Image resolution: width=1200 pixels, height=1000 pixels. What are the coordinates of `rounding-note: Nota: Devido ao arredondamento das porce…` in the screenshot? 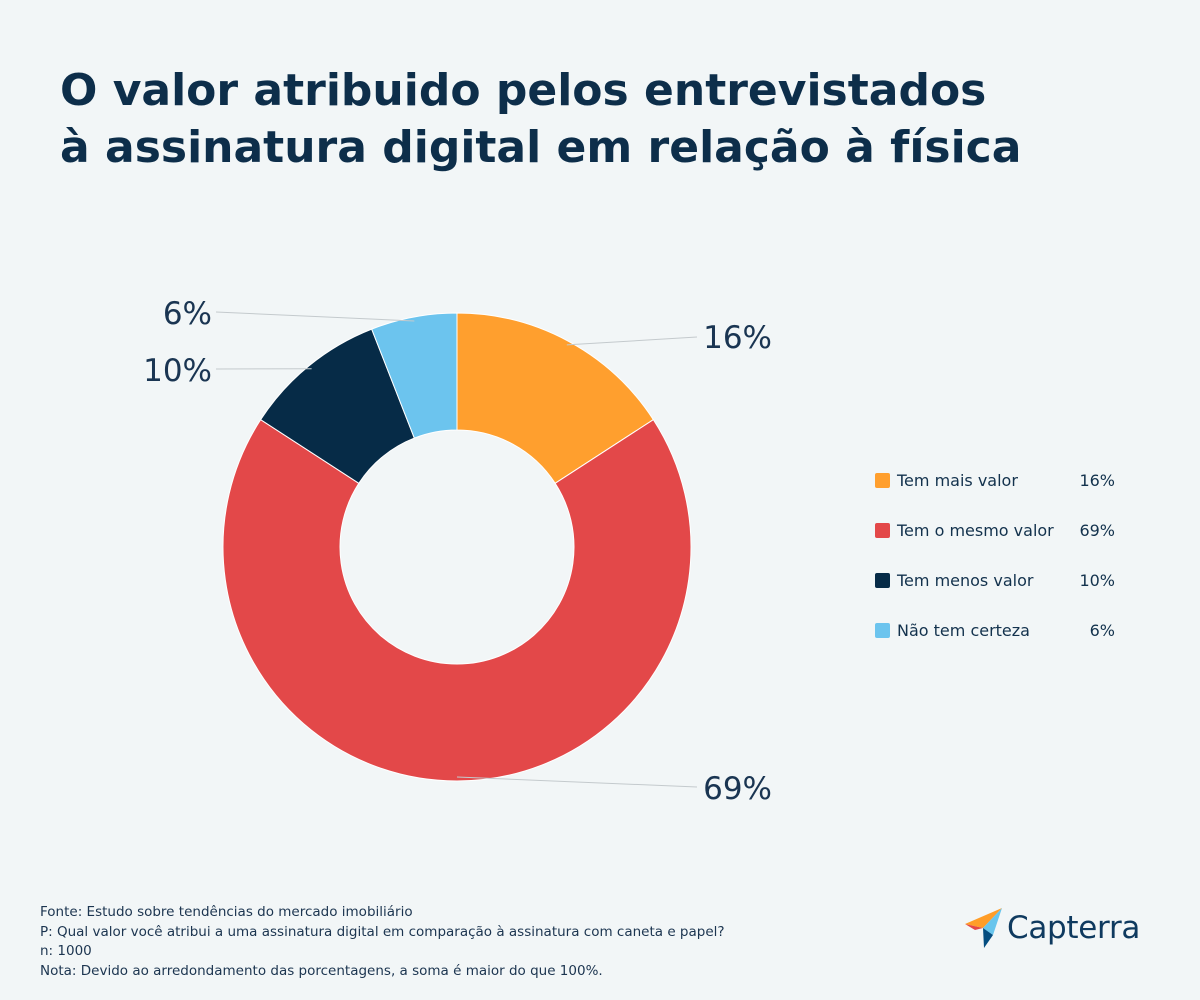 It's located at (321, 970).